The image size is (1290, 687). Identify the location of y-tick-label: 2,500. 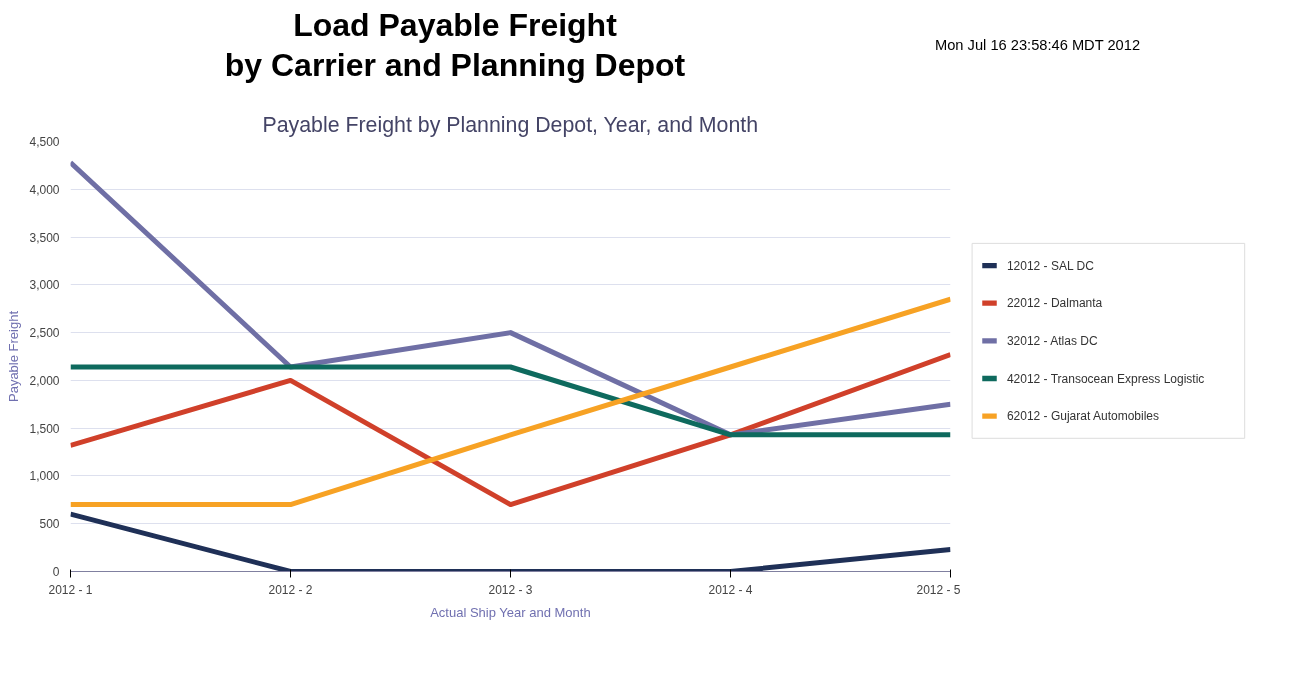
(44, 333).